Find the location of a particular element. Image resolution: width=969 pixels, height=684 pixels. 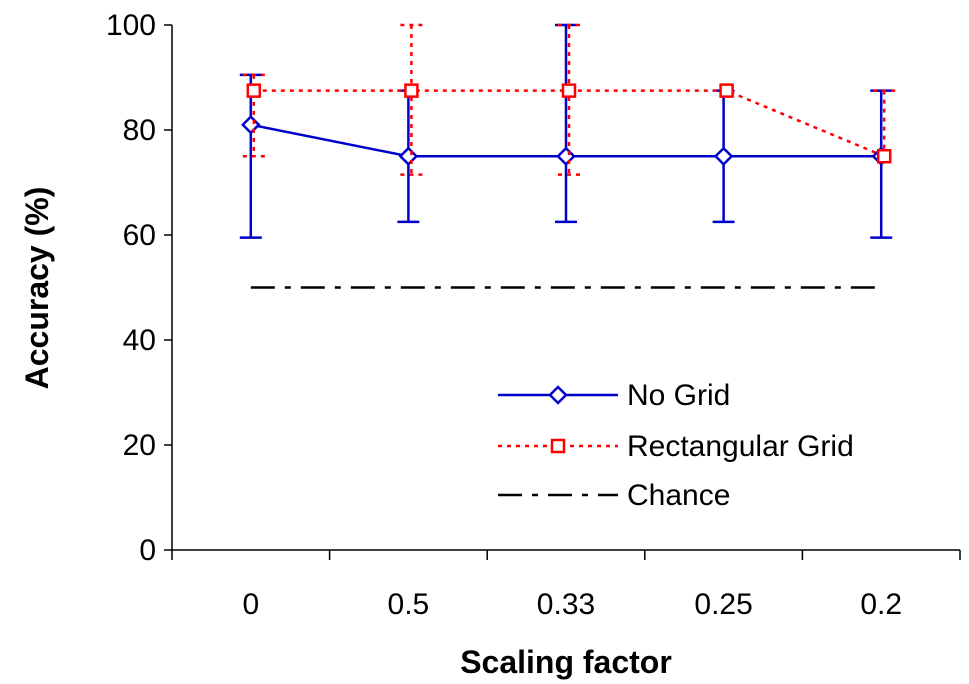

x-axis-title: Scaling factor is located at coordinates (566, 662).